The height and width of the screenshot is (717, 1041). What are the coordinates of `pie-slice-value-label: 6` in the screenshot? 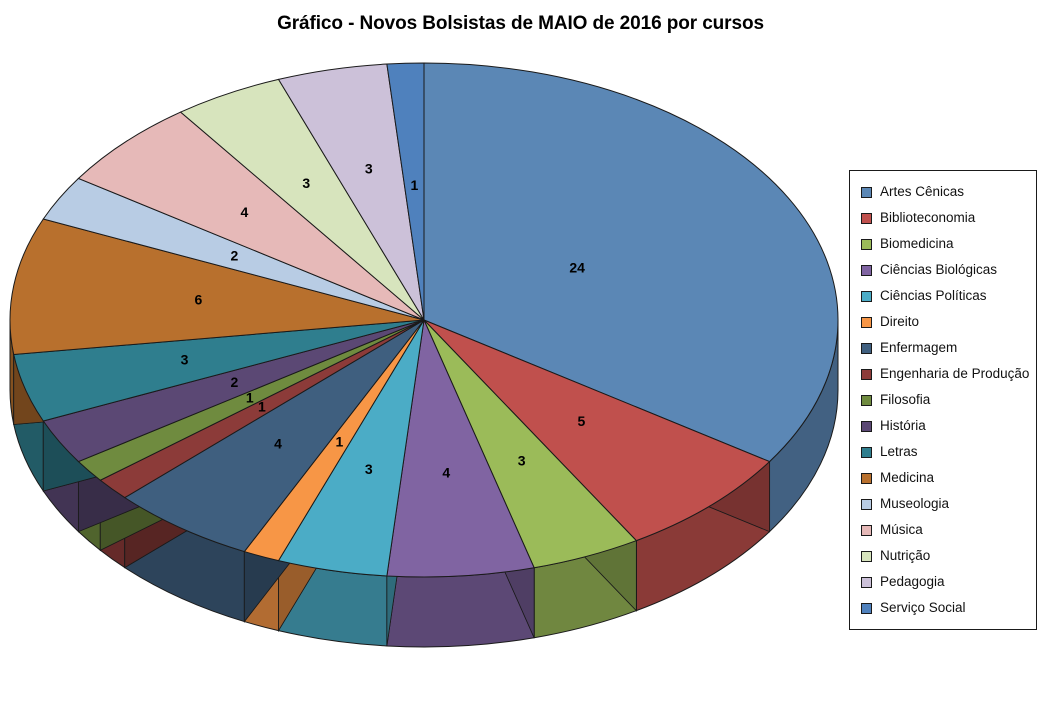 It's located at (198, 300).